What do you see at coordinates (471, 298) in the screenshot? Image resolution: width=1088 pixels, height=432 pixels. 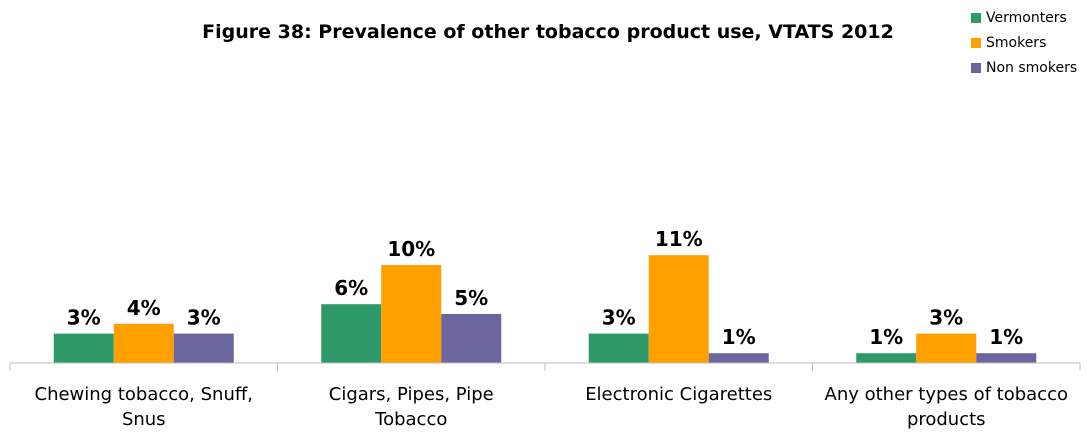 I see `data-label: 5%` at bounding box center [471, 298].